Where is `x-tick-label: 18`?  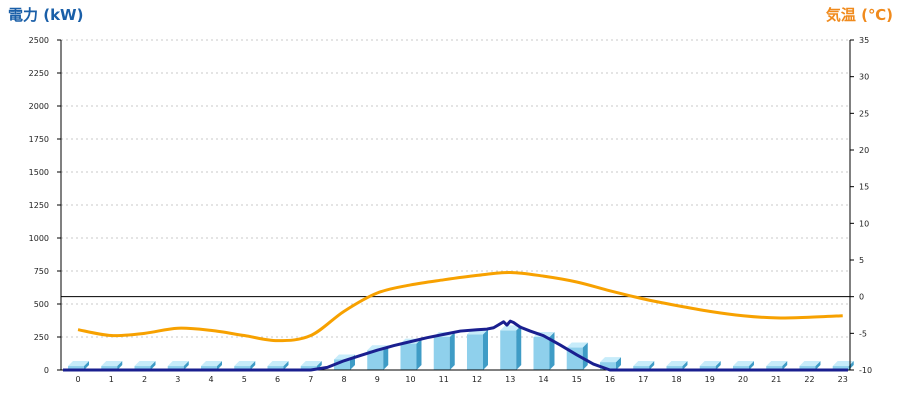 x-tick-label: 18 is located at coordinates (676, 379).